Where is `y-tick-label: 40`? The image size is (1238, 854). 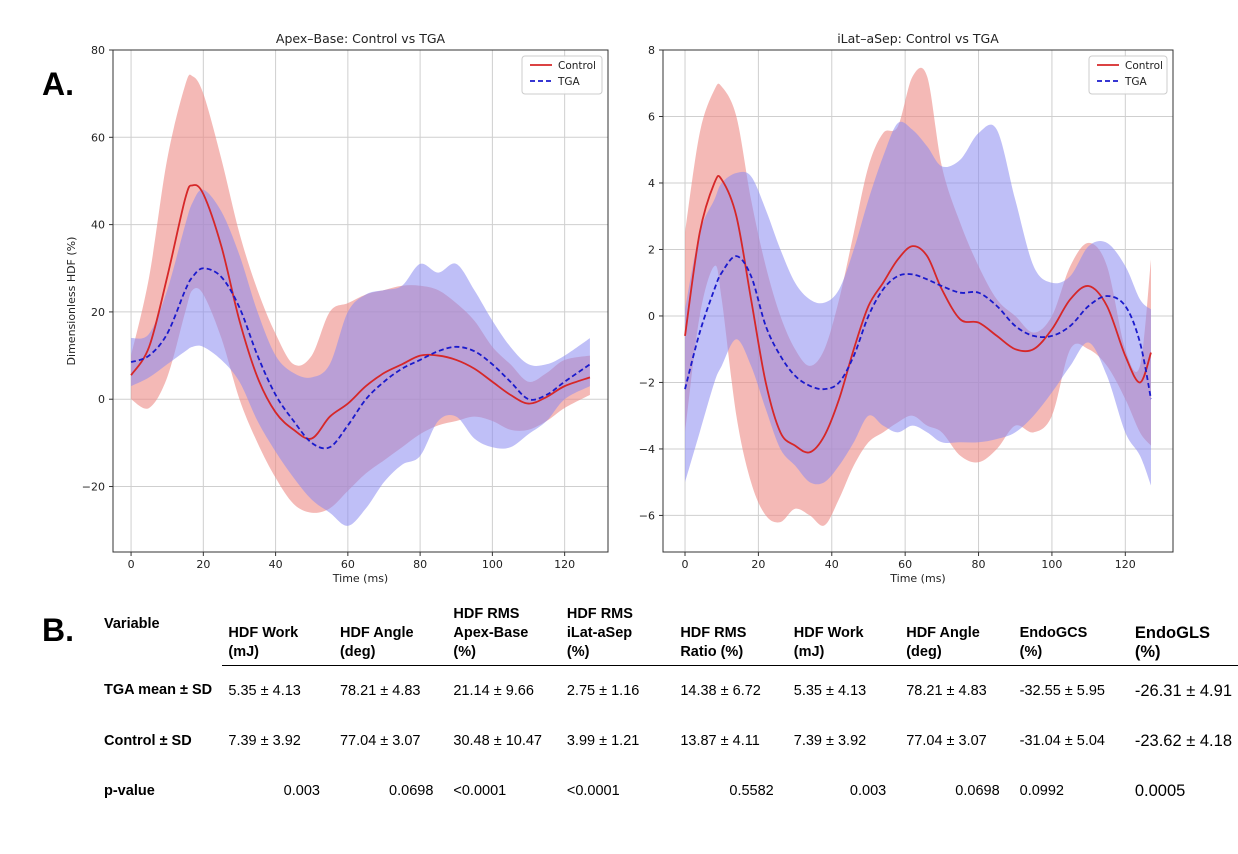 y-tick-label: 40 is located at coordinates (98, 225).